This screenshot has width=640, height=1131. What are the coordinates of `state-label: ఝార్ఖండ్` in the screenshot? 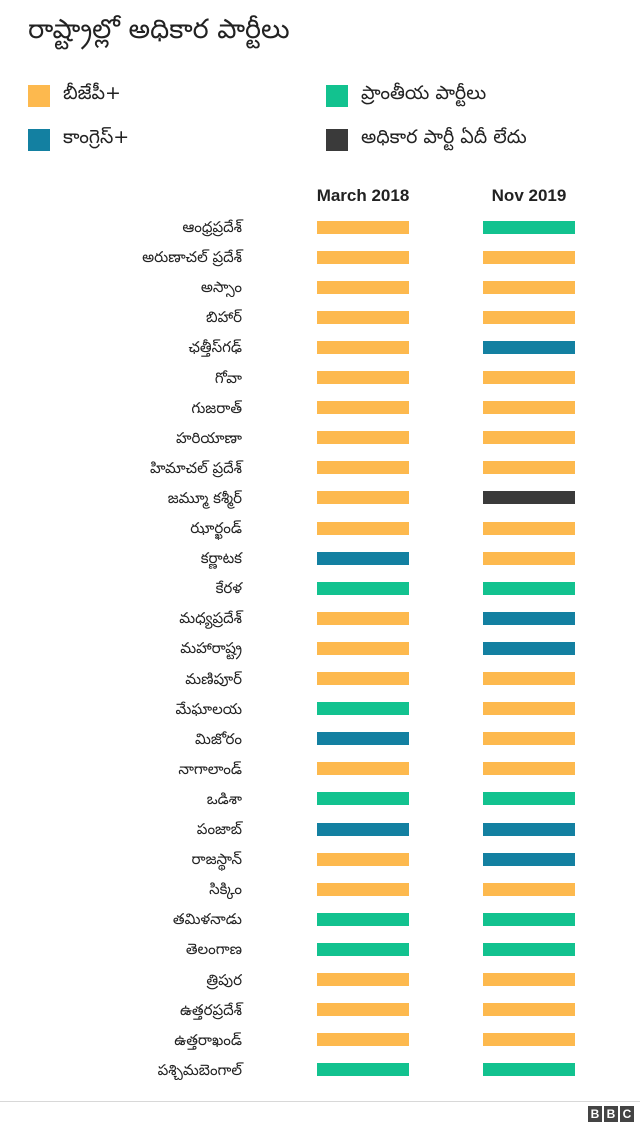 It's located at (216, 528).